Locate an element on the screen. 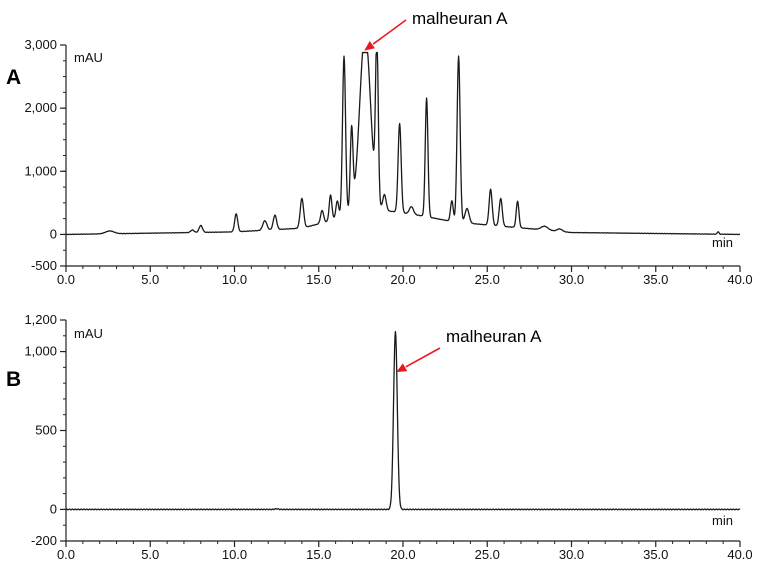 The height and width of the screenshot is (569, 762). y-tick-label: -500 is located at coordinates (44, 265).